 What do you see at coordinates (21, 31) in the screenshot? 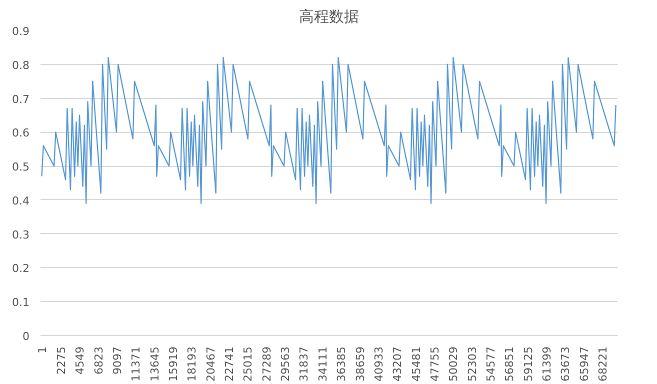
I see `y-tick-label: 0.9` at bounding box center [21, 31].